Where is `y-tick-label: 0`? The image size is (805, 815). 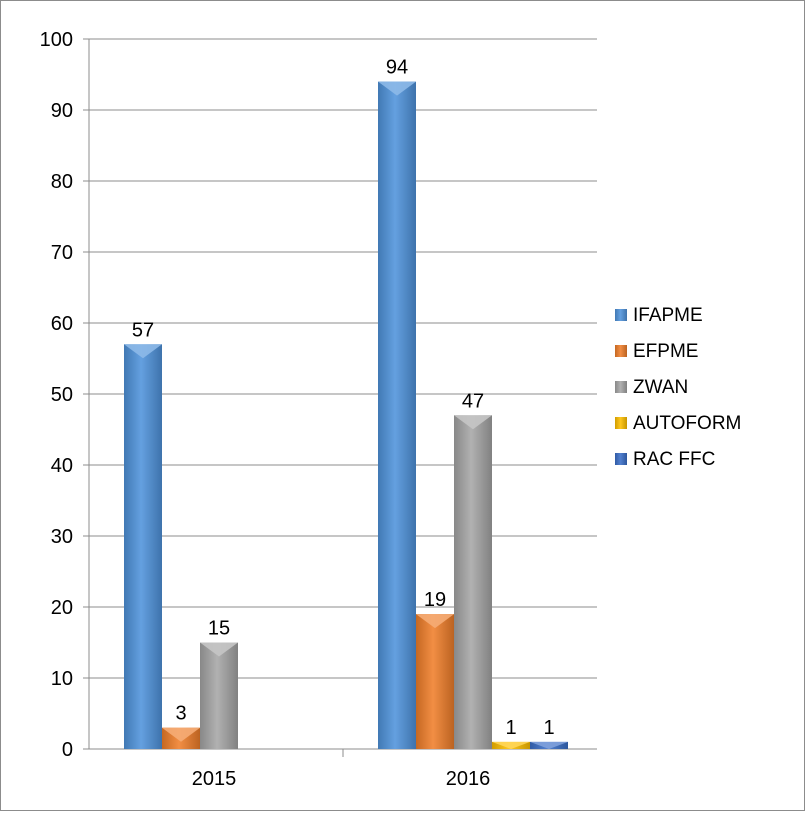 y-tick-label: 0 is located at coordinates (67, 750).